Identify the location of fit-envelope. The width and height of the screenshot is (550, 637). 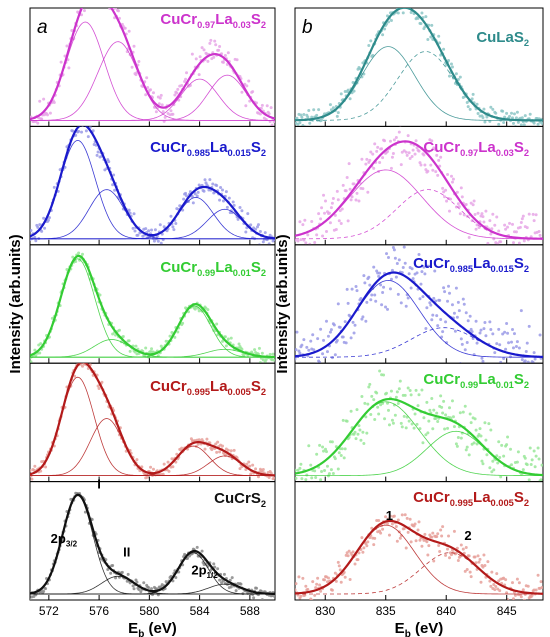
(419, 437).